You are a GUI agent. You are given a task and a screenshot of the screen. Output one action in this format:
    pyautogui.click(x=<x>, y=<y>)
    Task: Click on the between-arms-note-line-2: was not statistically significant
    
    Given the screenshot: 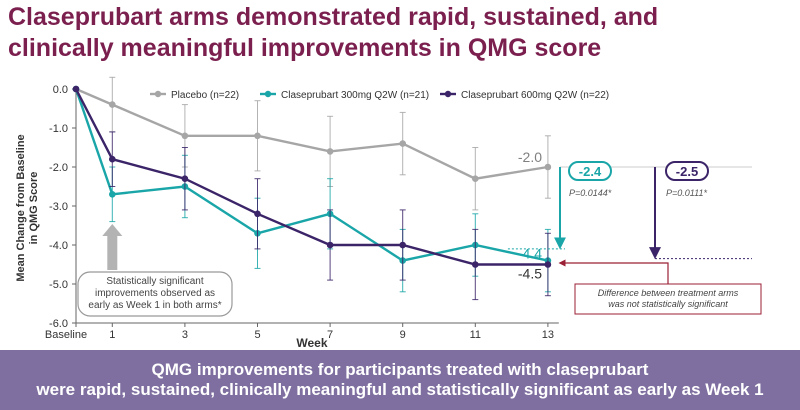 What is the action you would take?
    pyautogui.click(x=668, y=304)
    